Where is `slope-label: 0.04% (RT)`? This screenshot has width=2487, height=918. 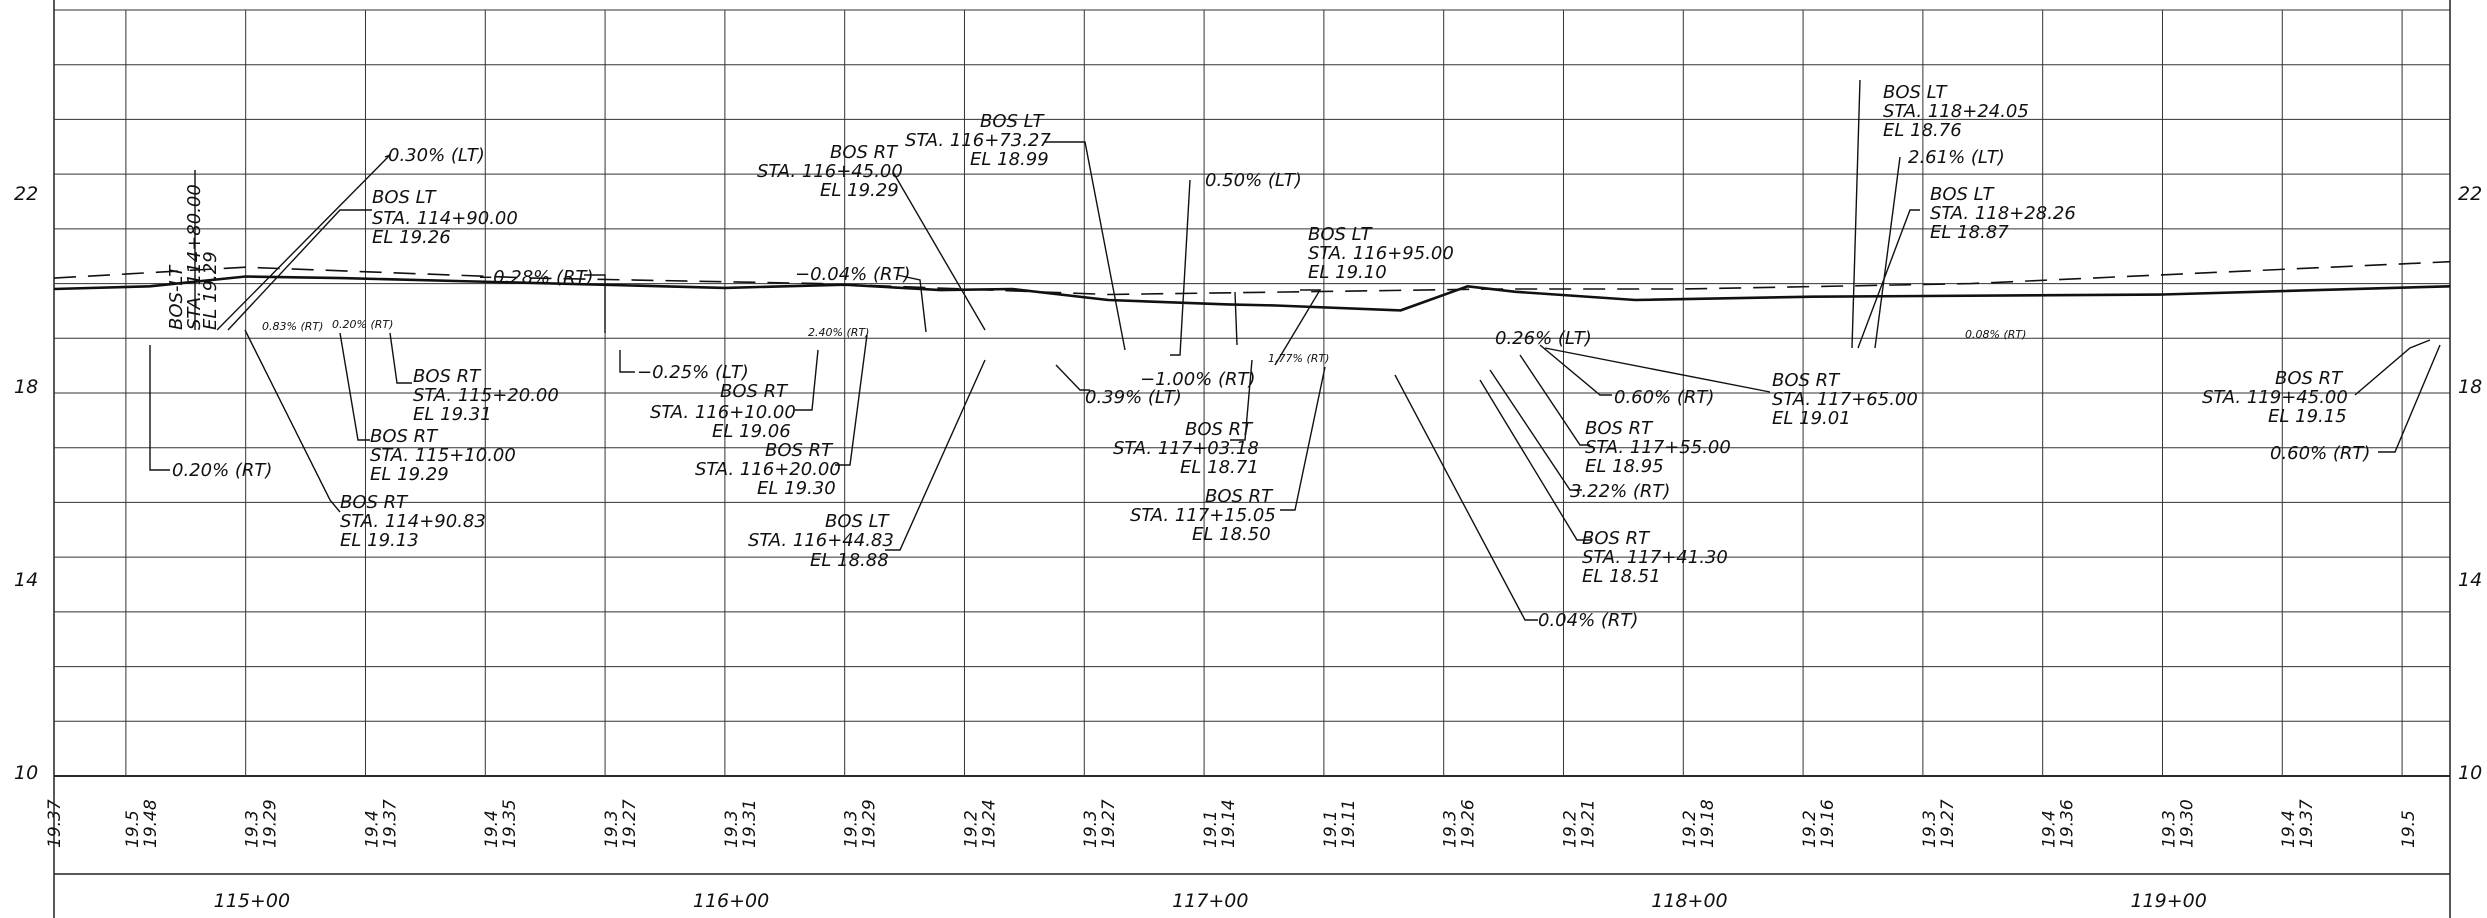
slope-label: 0.04% (RT) is located at coordinates (1588, 620).